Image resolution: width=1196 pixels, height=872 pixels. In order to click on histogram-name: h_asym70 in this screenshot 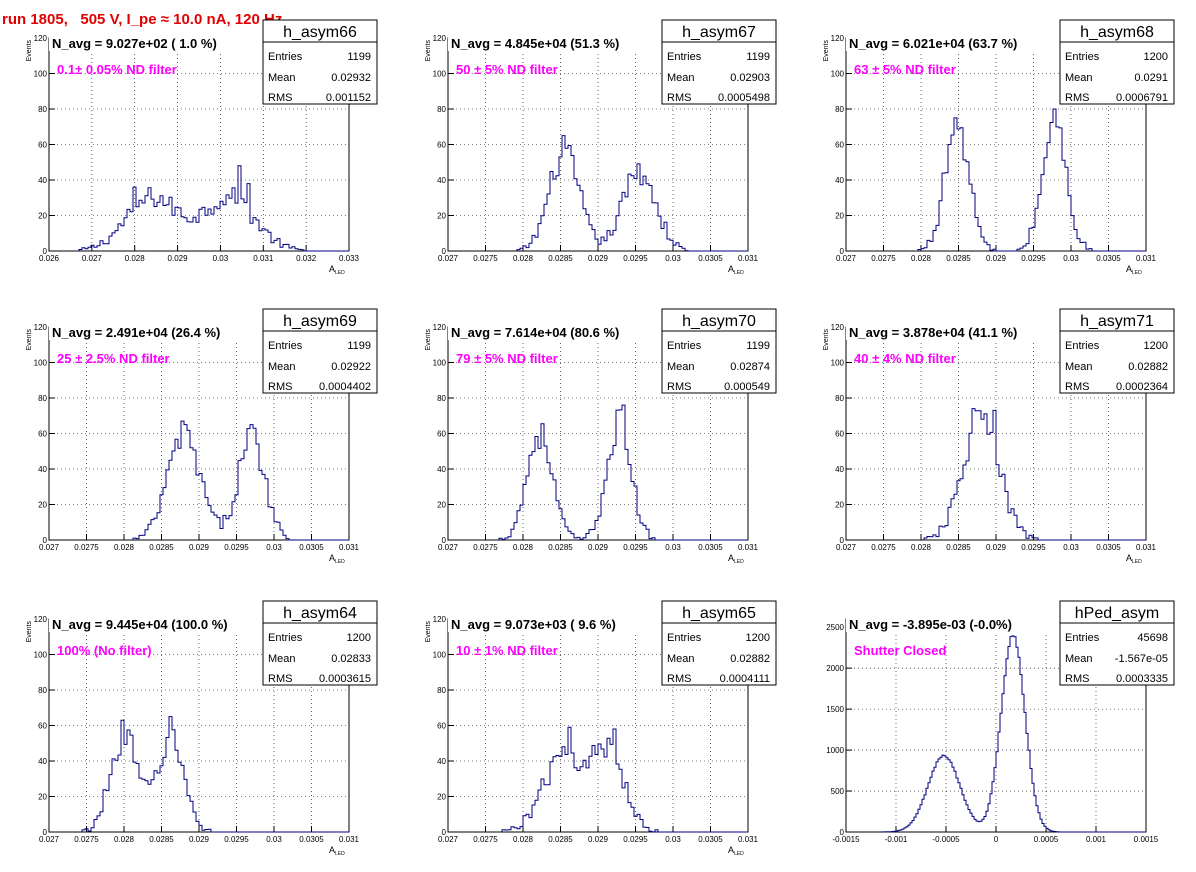, I will do `click(719, 321)`.